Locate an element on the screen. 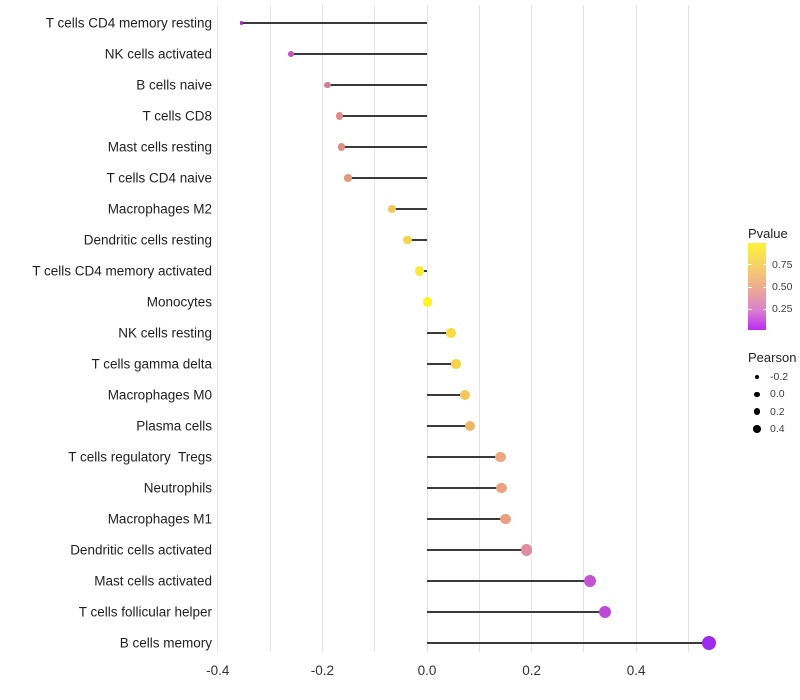  x-tick-label: 0.0 is located at coordinates (427, 670).